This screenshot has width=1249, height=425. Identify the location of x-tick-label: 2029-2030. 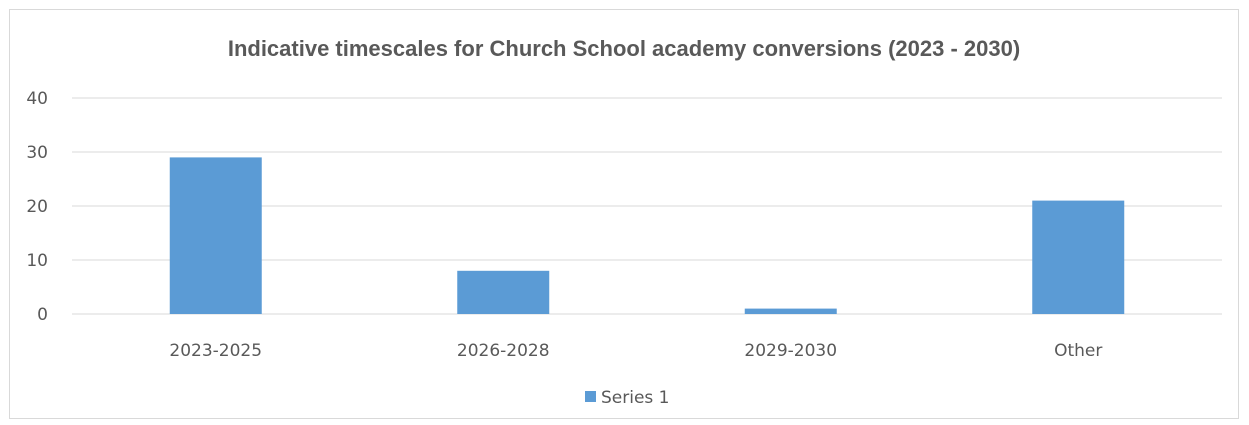
(790, 351).